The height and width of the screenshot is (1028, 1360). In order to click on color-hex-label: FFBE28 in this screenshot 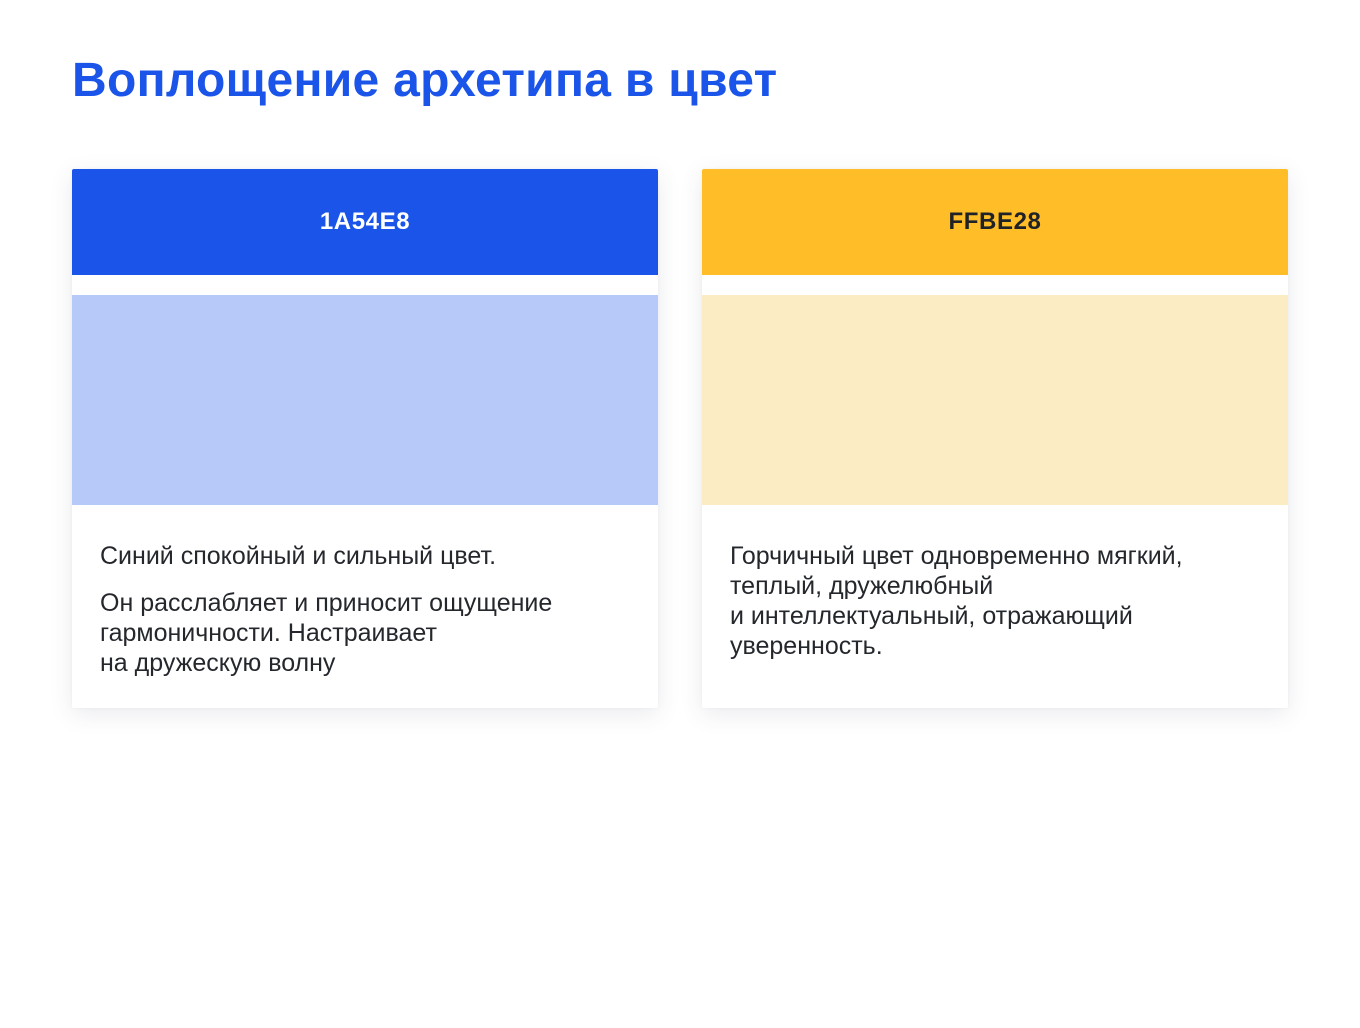, I will do `click(995, 221)`.